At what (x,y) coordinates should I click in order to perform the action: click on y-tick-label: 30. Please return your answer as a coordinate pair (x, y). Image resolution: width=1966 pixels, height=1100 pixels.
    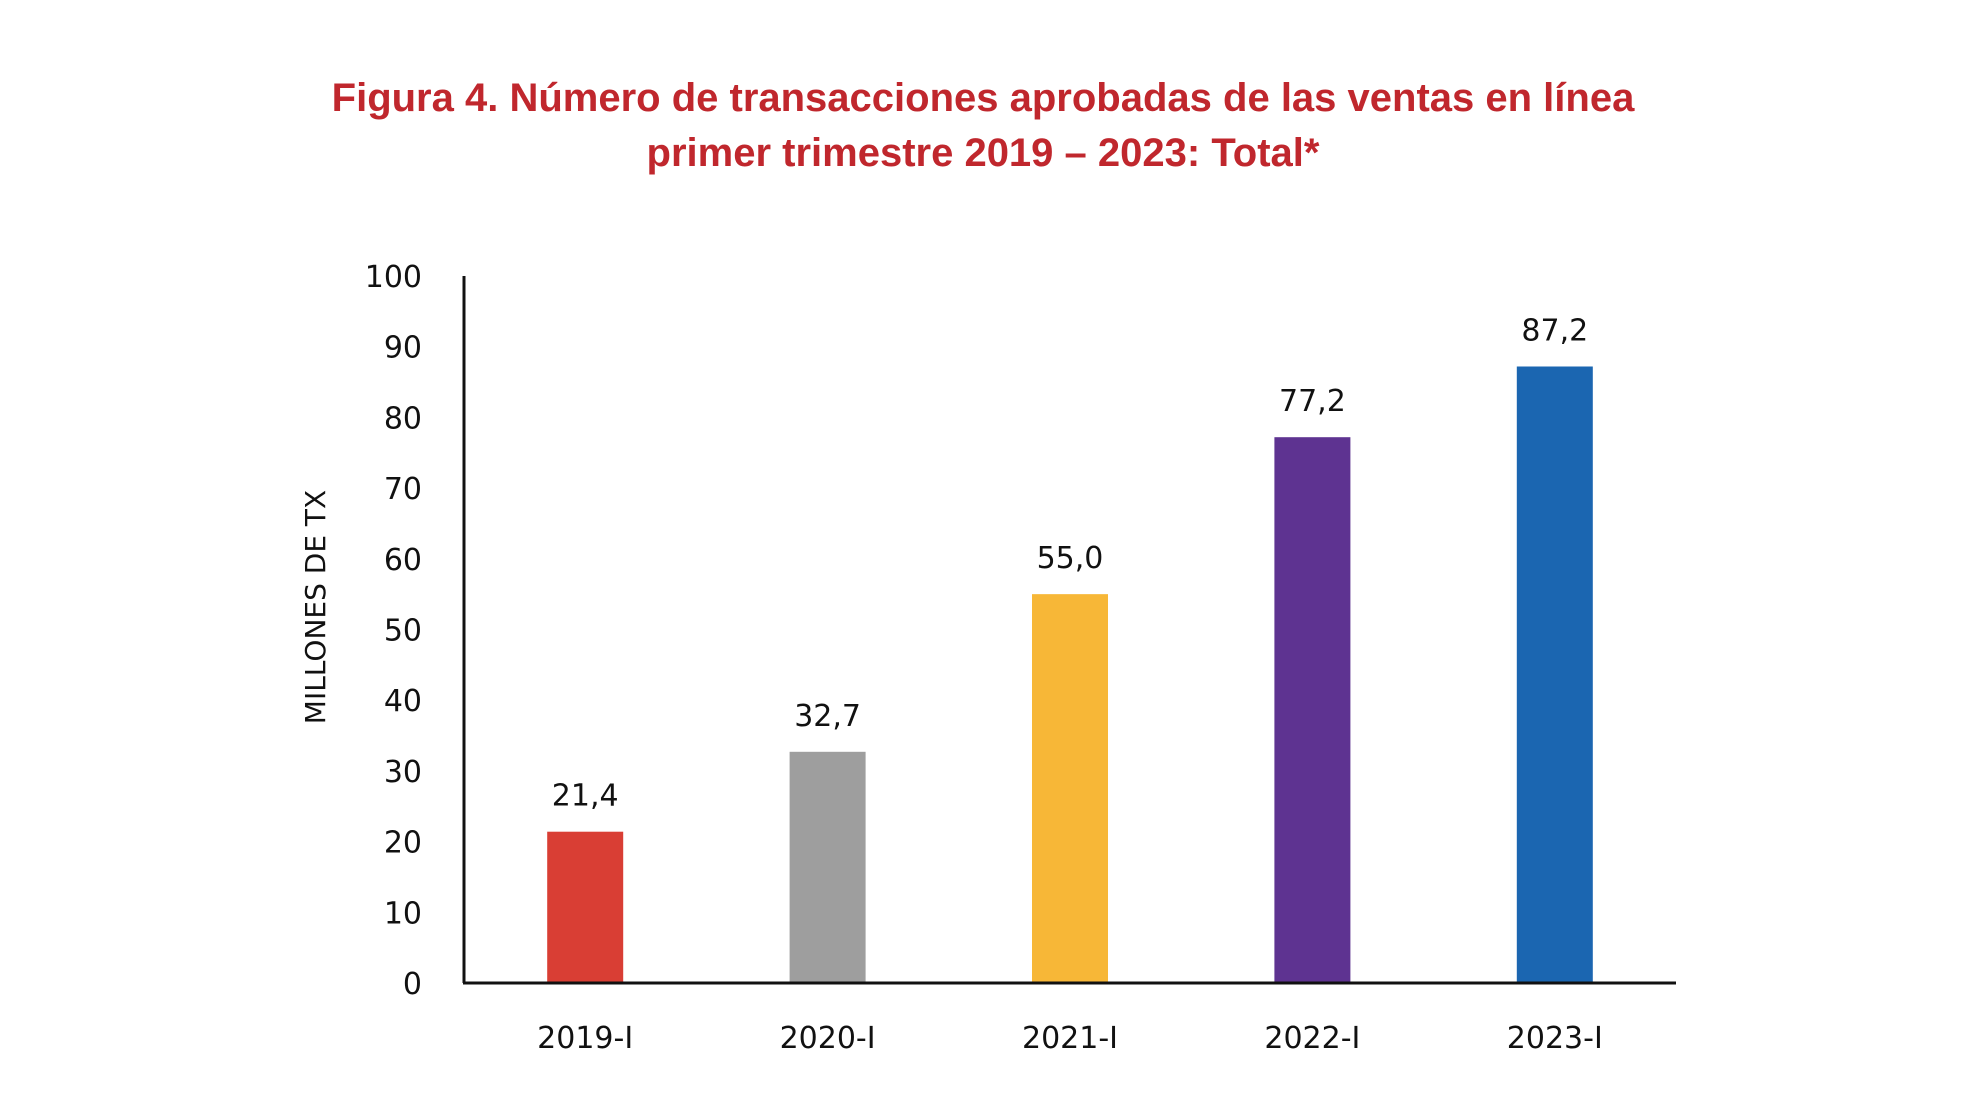
    Looking at the image, I should click on (403, 772).